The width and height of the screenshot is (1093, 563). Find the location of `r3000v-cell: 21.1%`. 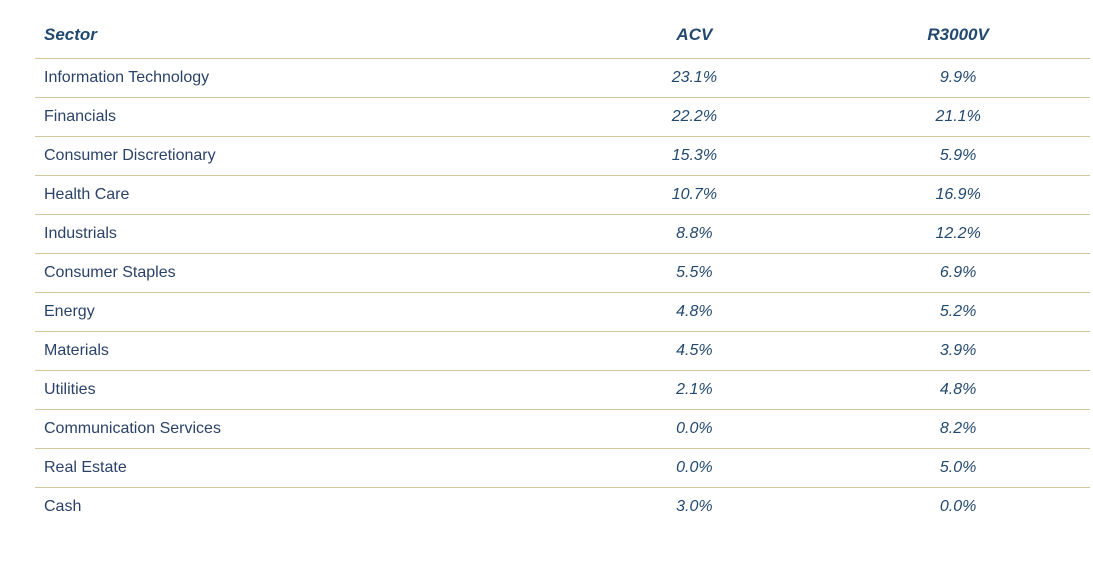

r3000v-cell: 21.1% is located at coordinates (958, 117).